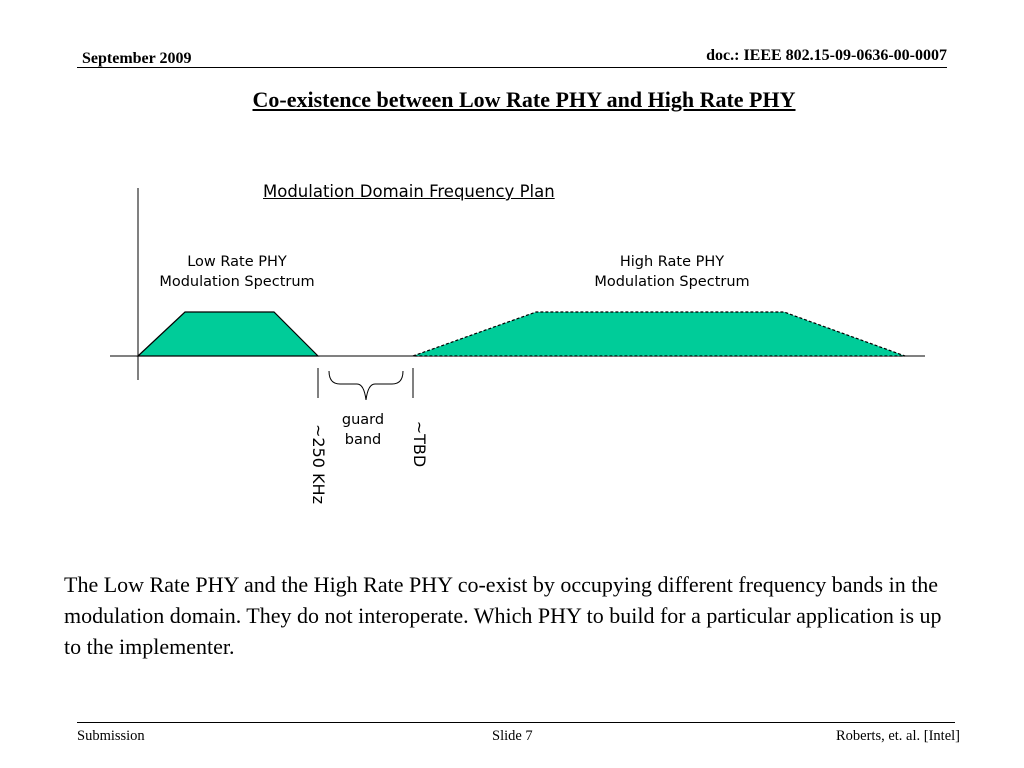 The width and height of the screenshot is (1024, 768). I want to click on header-date: September 2009, so click(137, 58).